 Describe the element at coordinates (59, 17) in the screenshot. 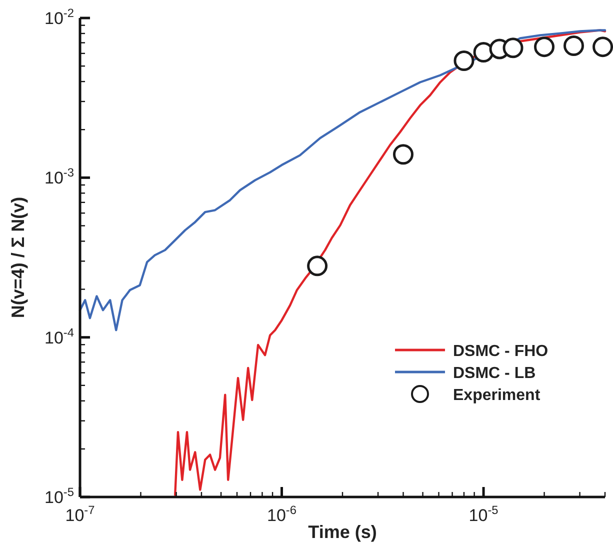

I see `y-tick-label: 10$^{-2}$` at that location.